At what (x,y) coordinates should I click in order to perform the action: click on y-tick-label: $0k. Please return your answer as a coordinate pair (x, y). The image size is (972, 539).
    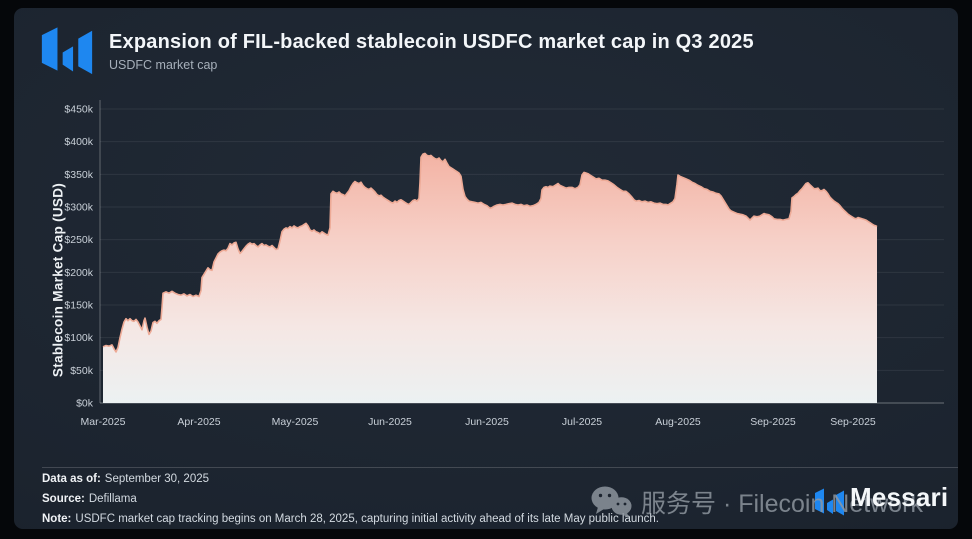
    Looking at the image, I should click on (85, 404).